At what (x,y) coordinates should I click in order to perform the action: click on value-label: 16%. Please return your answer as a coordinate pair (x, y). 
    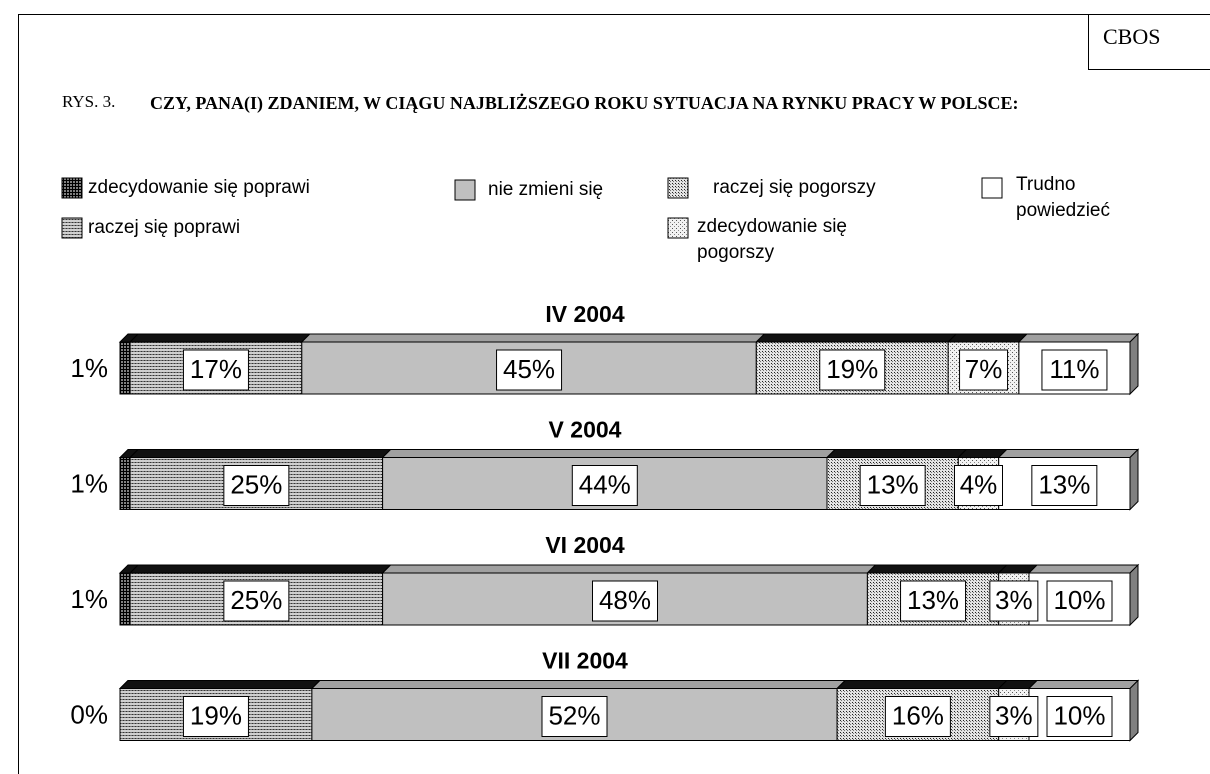
    Looking at the image, I should click on (918, 715).